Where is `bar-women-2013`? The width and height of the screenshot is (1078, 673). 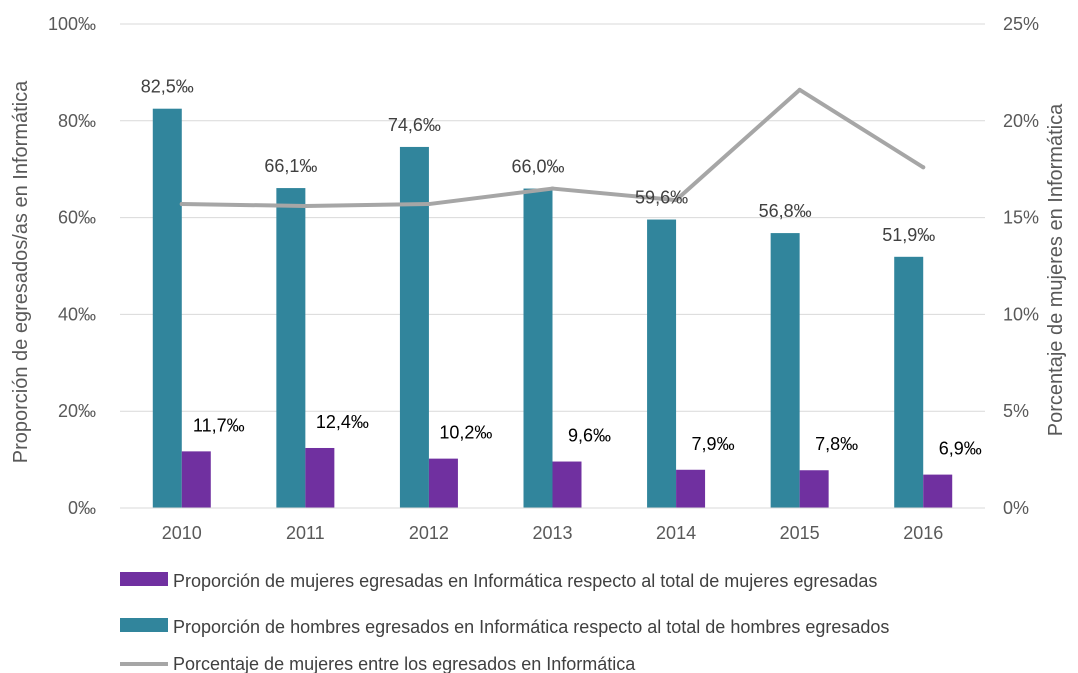 bar-women-2013 is located at coordinates (567, 484).